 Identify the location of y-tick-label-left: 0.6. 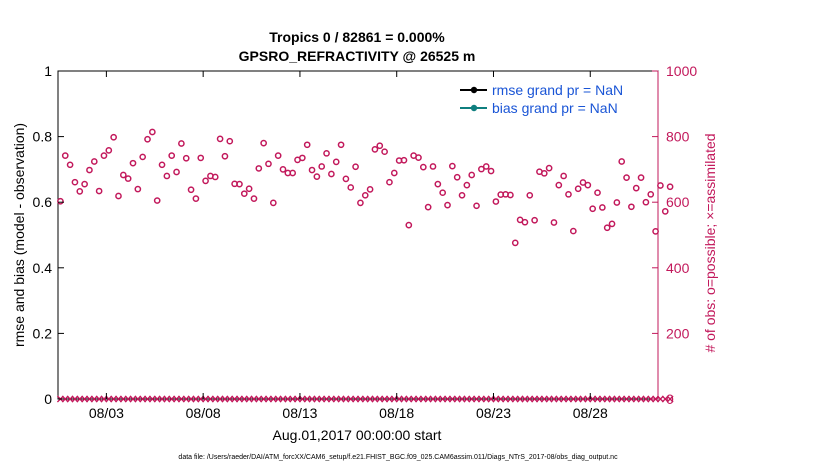
(43, 202).